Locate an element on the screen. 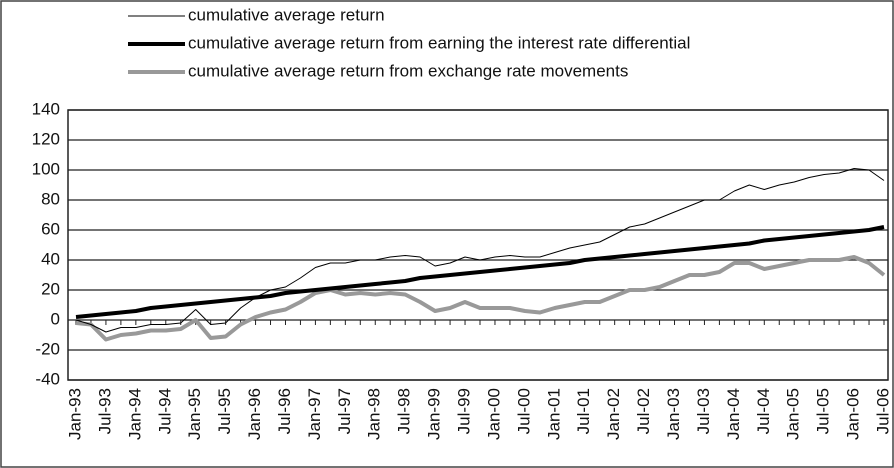  y-tick-label: 40 is located at coordinates (50, 258).